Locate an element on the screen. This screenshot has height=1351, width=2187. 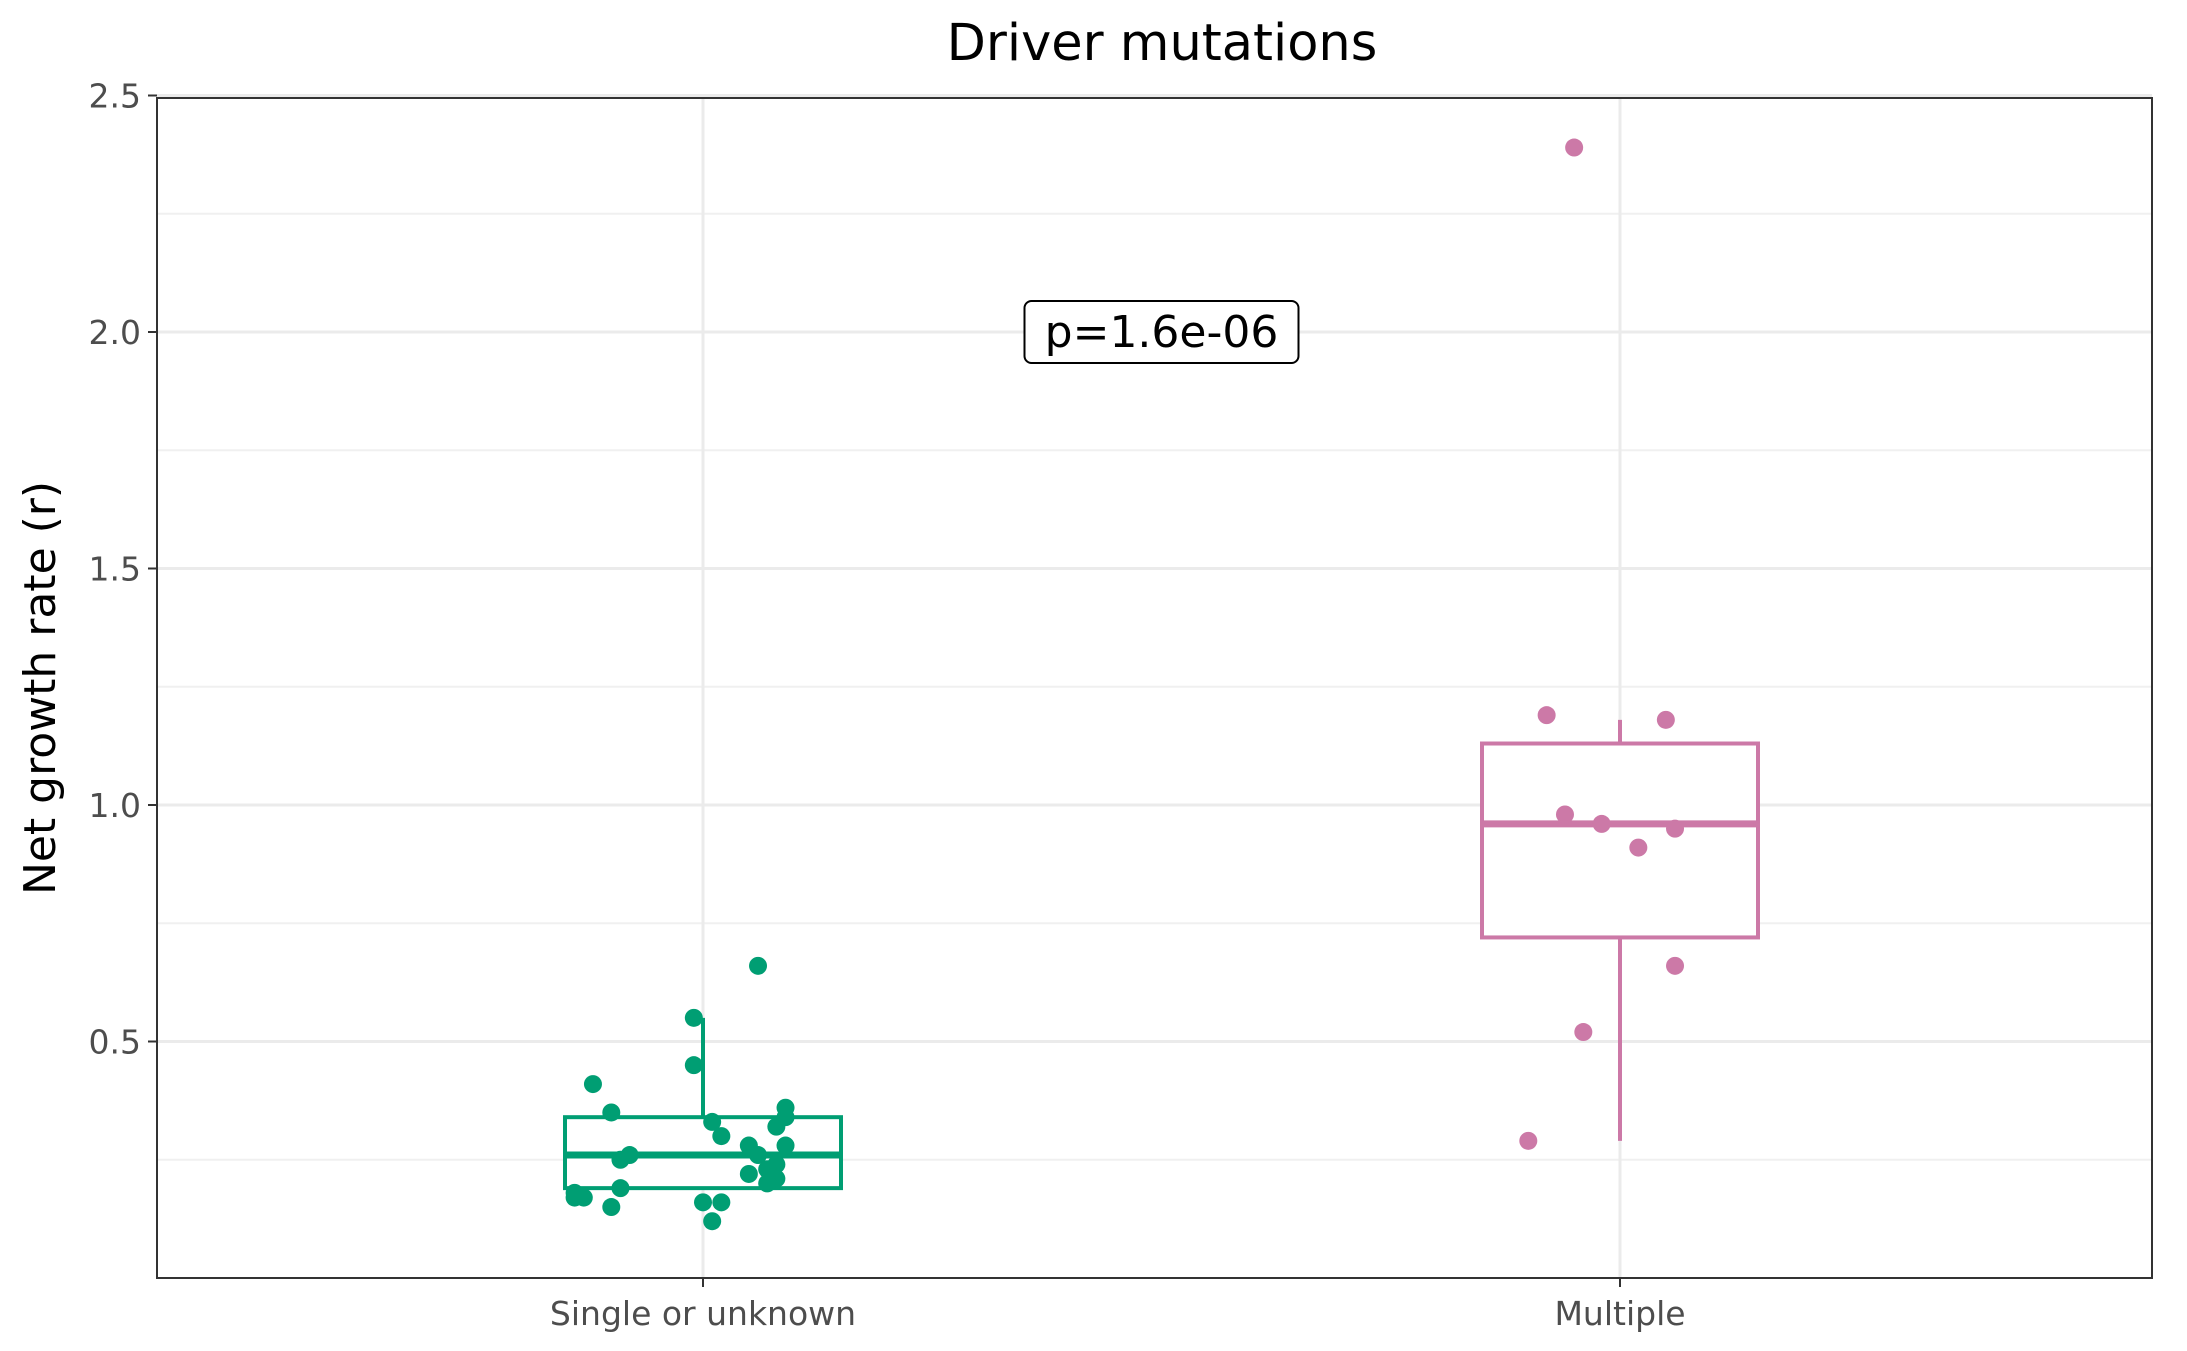
y-tick-label: 2.0 is located at coordinates (115, 332).